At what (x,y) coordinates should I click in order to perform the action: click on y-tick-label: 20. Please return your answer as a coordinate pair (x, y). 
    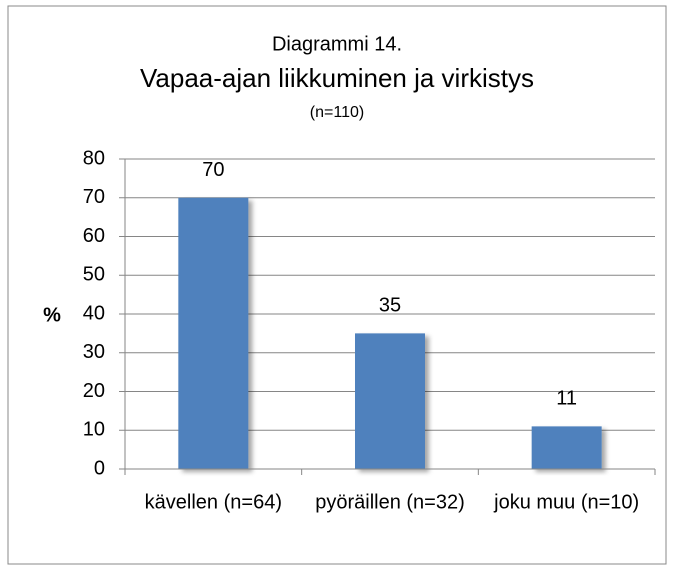
    Looking at the image, I should click on (94, 391).